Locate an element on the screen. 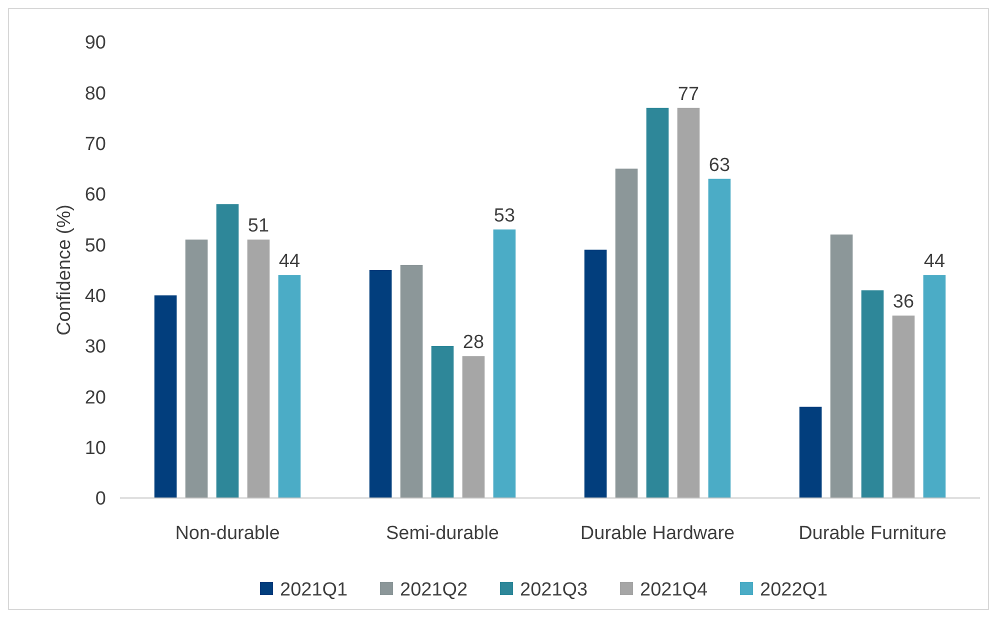 The image size is (997, 618). data-label: 28 is located at coordinates (473, 343).